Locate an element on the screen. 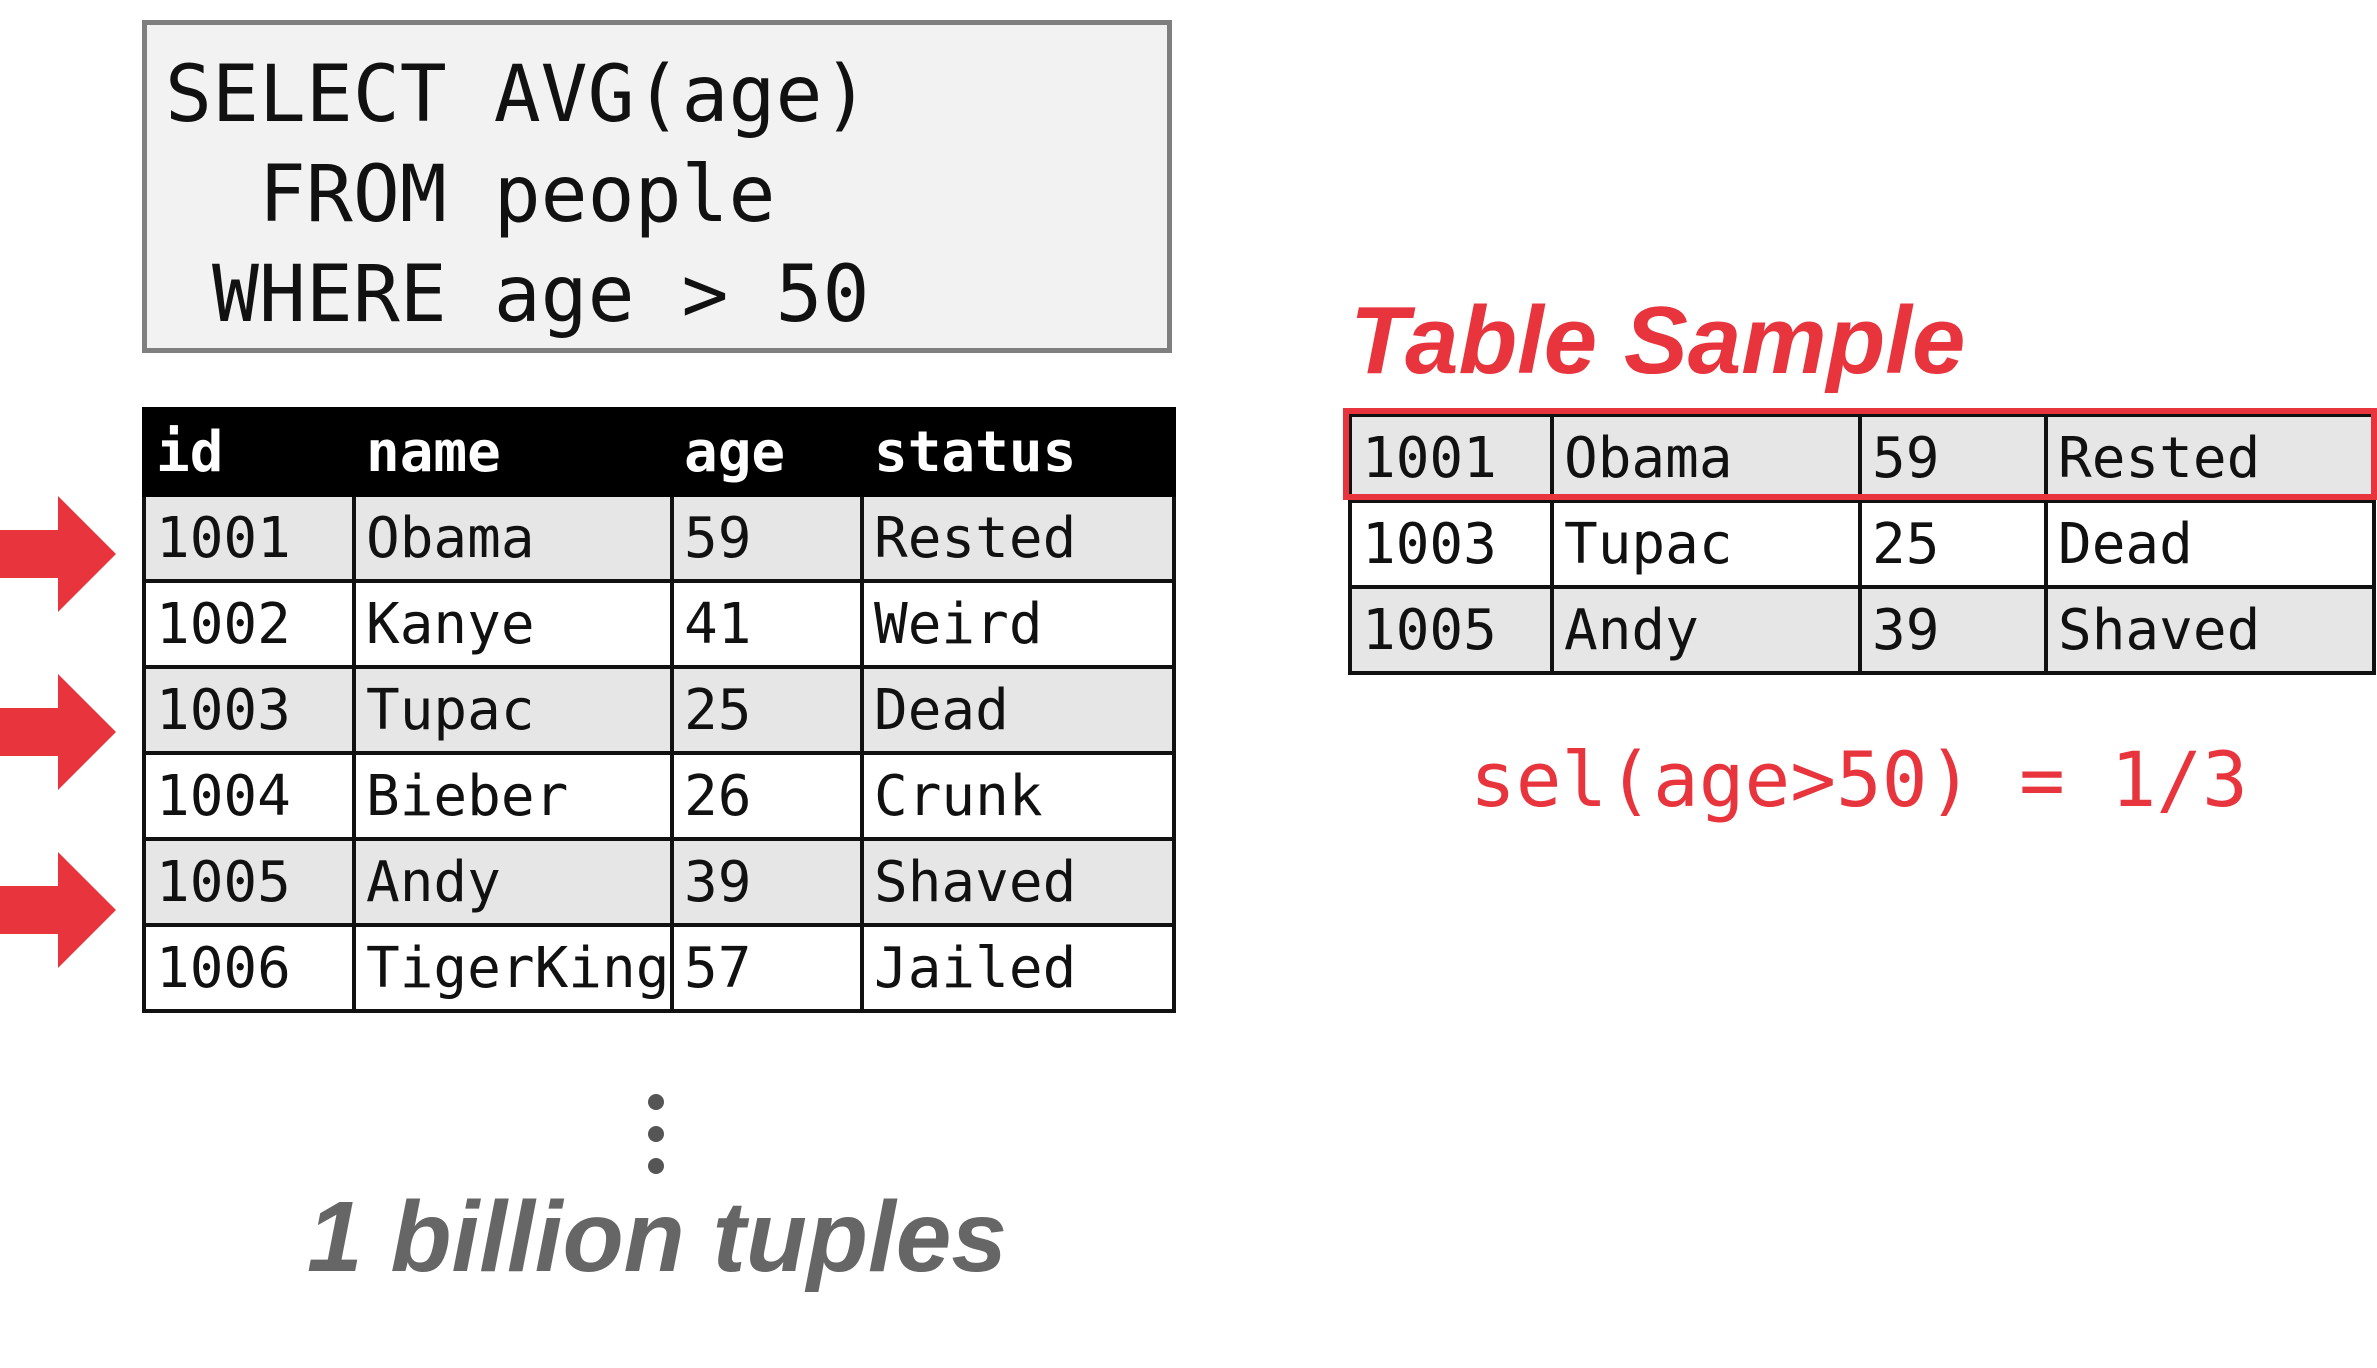  table-row: 1005 Andy 39 Shaved is located at coordinates (659, 882).